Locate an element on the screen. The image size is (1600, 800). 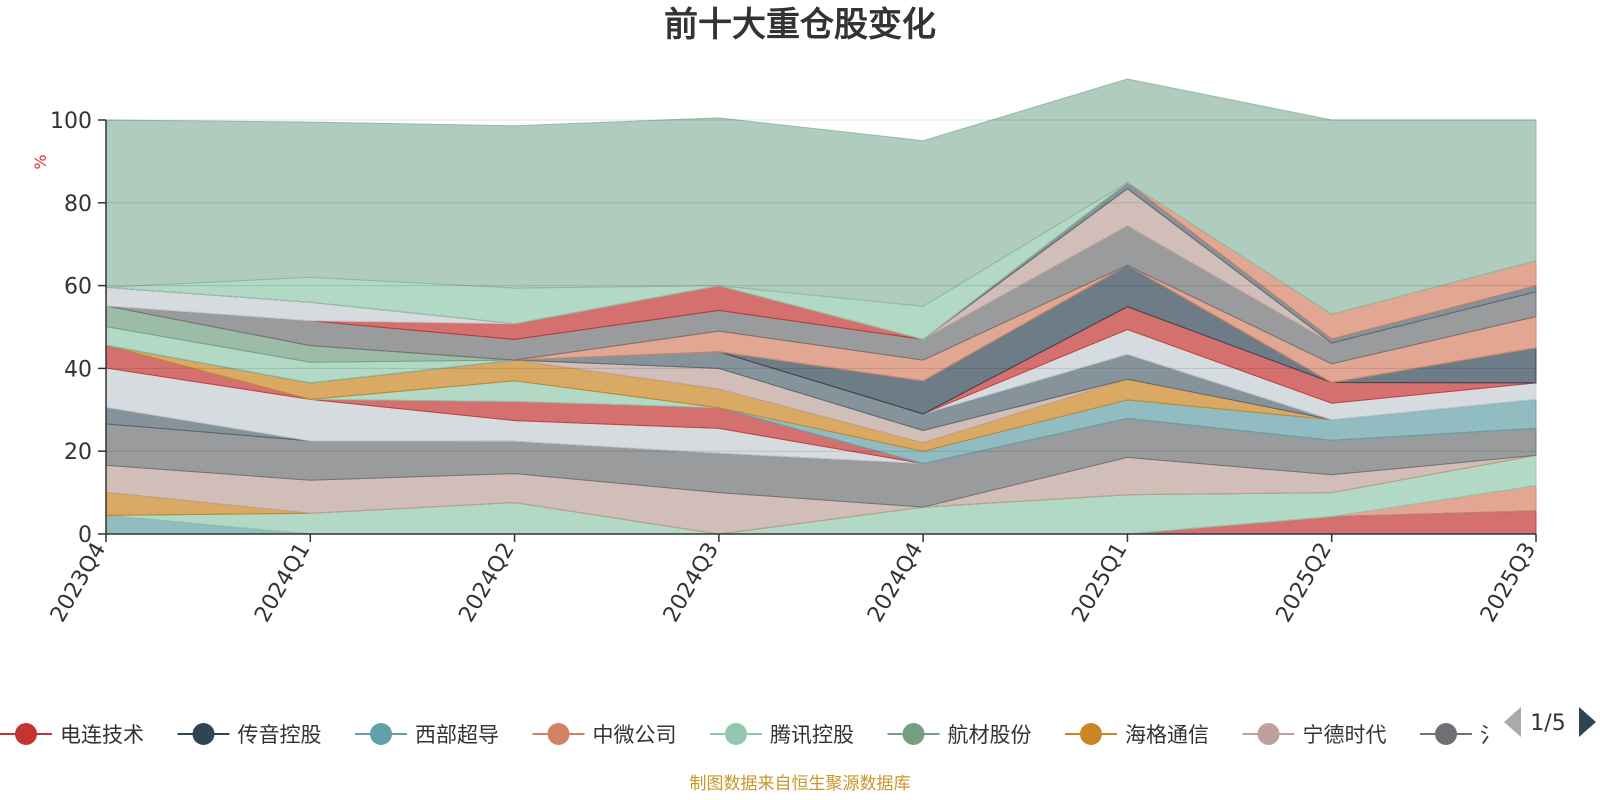
legend-item: 电连技术 is located at coordinates (72, 735).